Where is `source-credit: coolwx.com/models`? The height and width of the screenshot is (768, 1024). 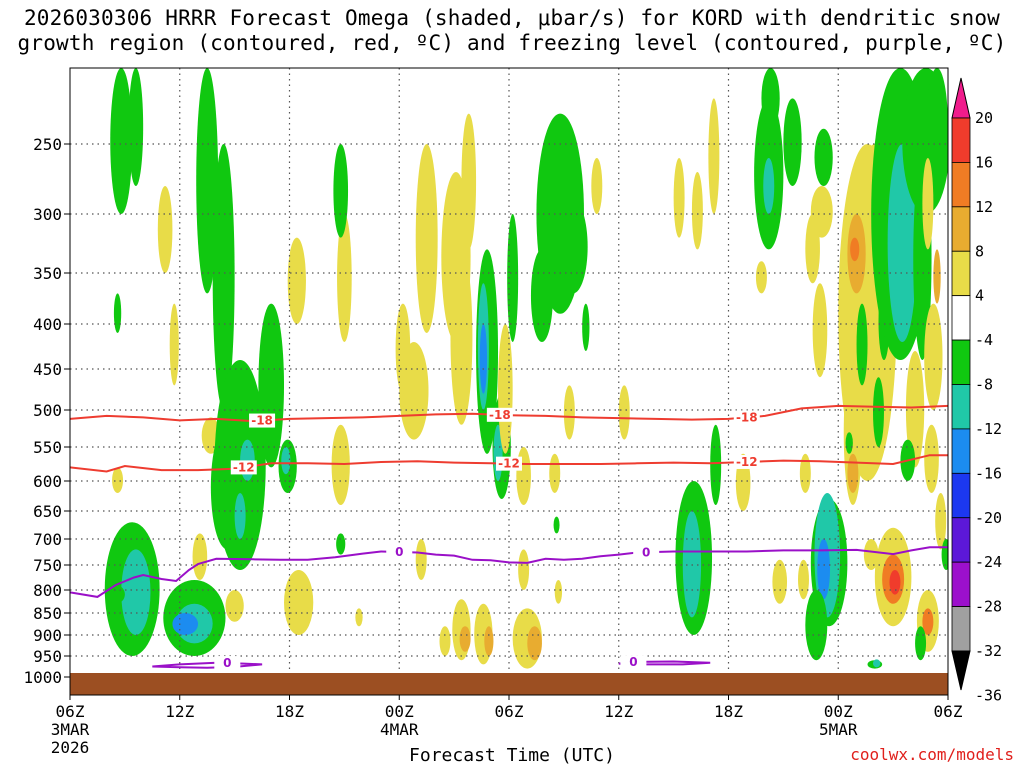
source-credit: coolwx.com/models is located at coordinates (932, 754).